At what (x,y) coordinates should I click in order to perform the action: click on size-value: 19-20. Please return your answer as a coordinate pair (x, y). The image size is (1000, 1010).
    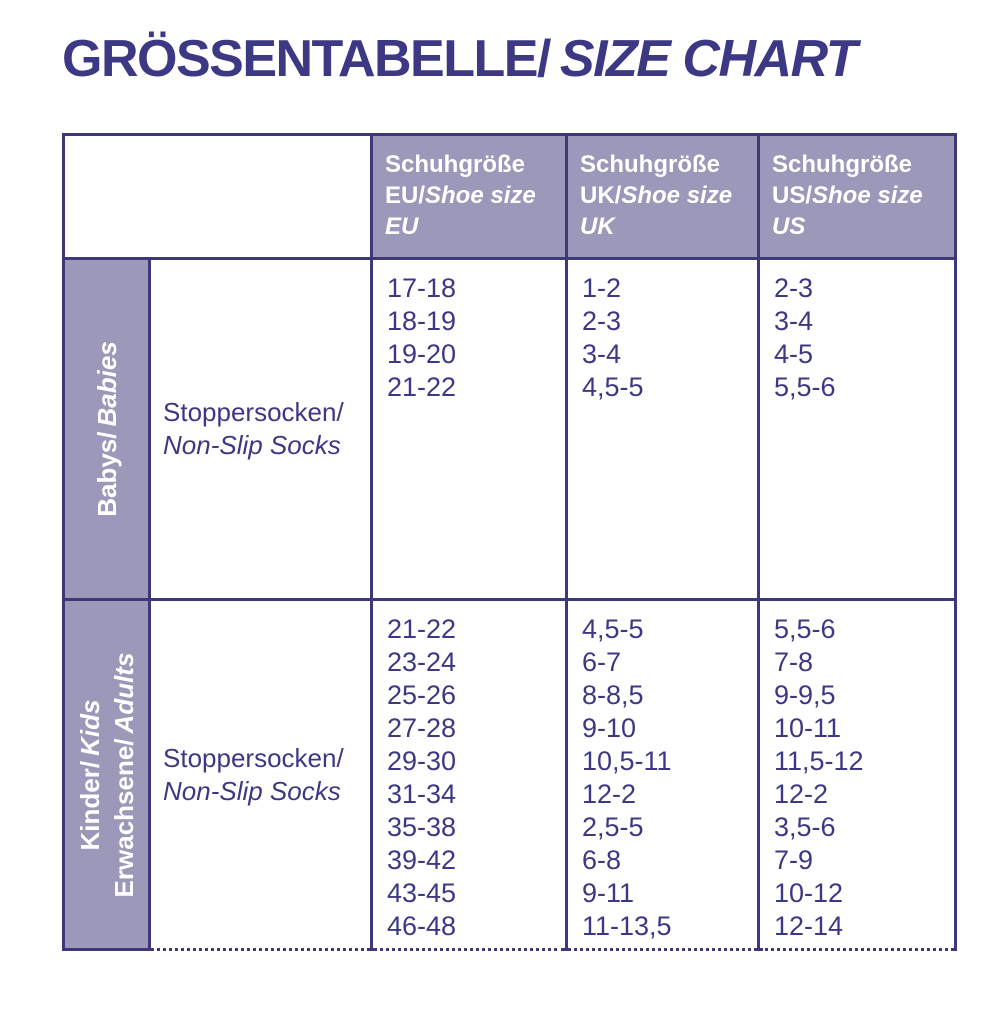
    Looking at the image, I should click on (422, 354).